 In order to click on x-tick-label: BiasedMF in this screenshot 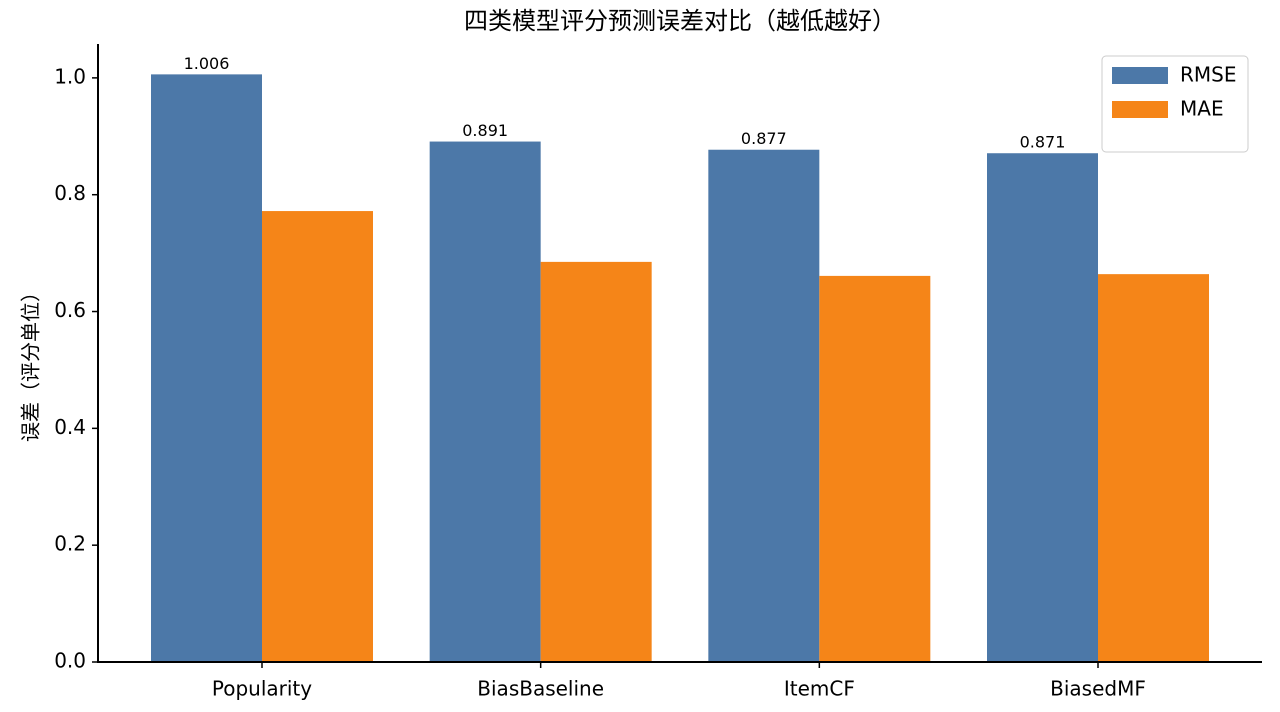, I will do `click(1098, 689)`.